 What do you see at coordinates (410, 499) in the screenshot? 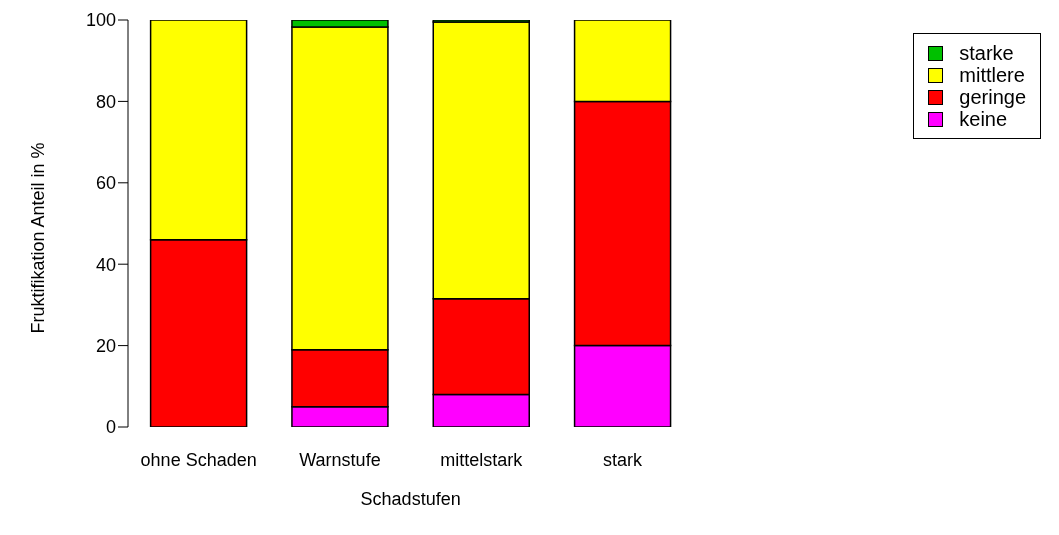
I see `x-axis-title: Schadstufen` at bounding box center [410, 499].